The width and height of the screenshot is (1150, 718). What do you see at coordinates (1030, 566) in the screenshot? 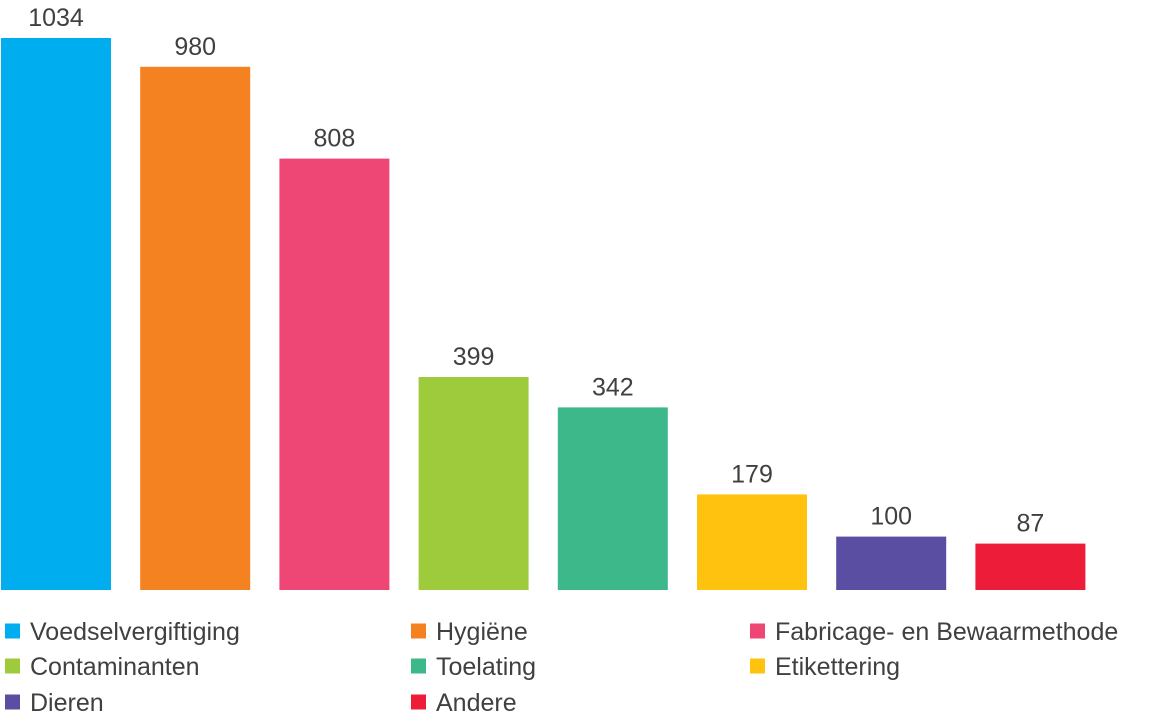
I see `bar-andere` at bounding box center [1030, 566].